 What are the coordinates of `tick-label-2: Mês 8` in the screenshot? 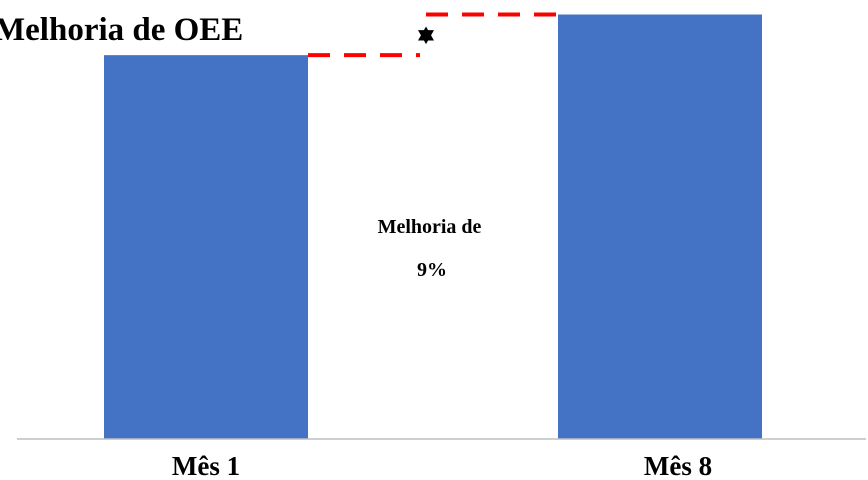 It's located at (678, 465).